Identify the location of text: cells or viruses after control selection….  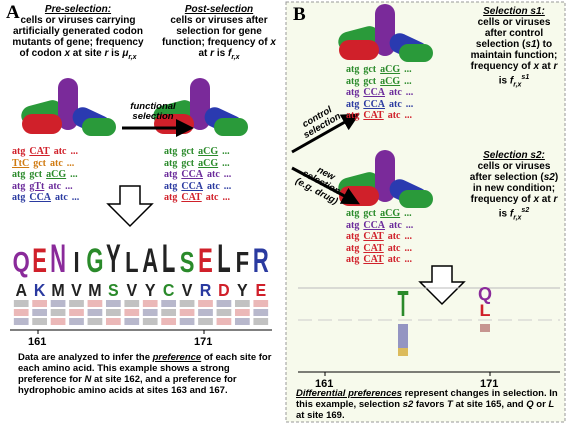
(513, 33).